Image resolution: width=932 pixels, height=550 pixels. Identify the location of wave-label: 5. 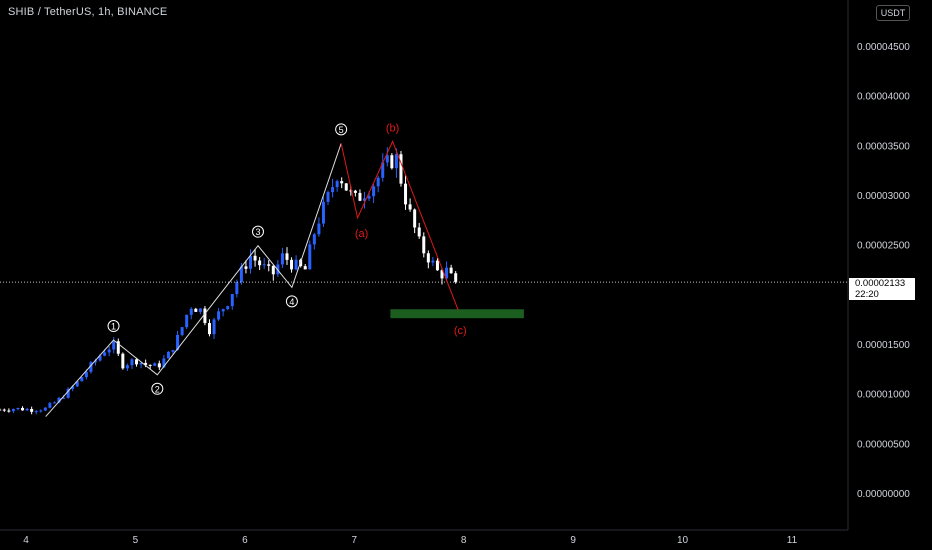
(341, 130).